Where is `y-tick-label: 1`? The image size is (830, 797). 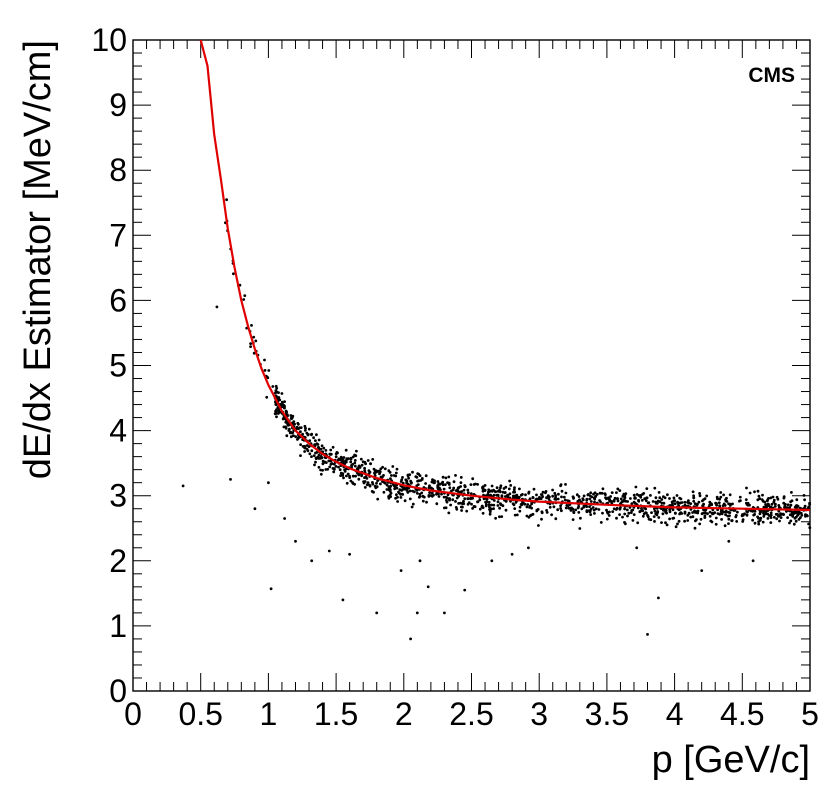
y-tick-label: 1 is located at coordinates (118, 626).